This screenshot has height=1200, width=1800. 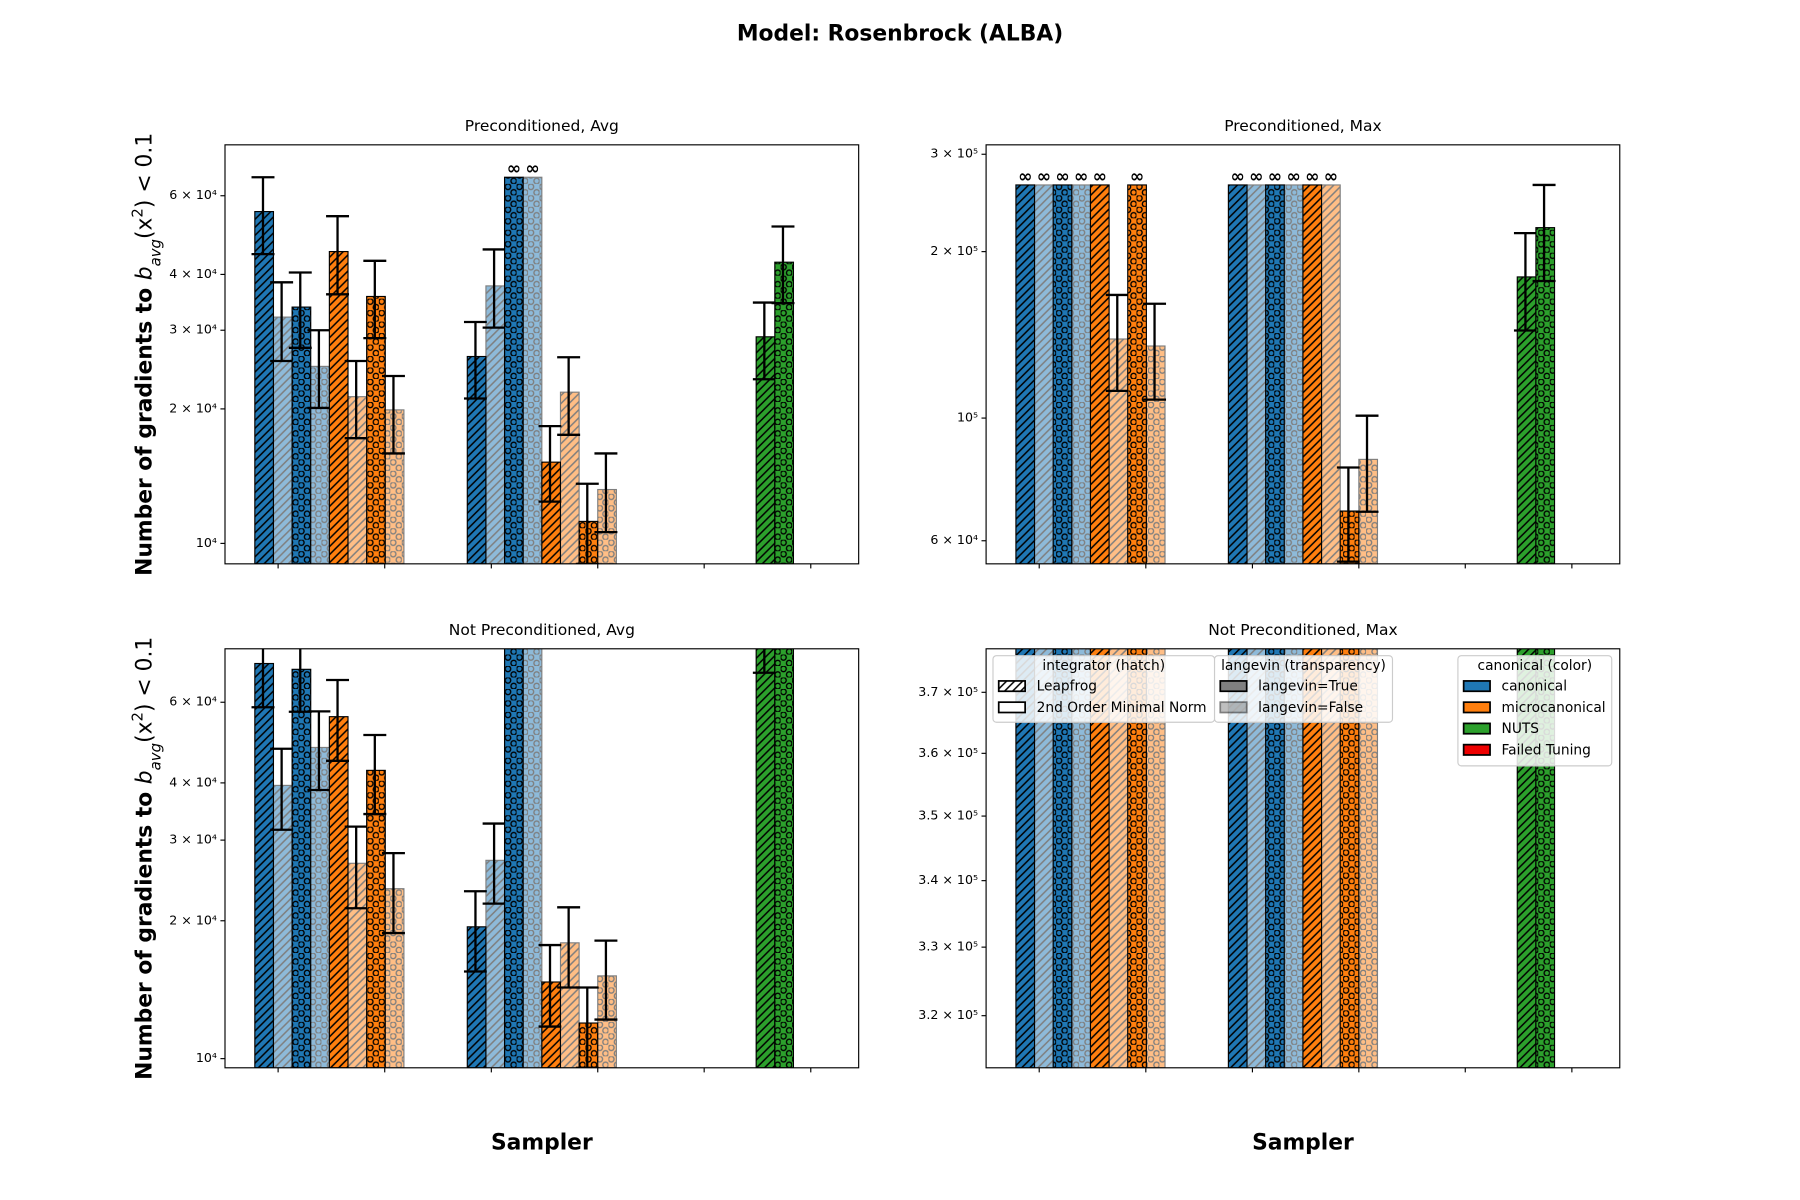 What do you see at coordinates (954, 153) in the screenshot?
I see `y-tick-label: 3 × 10⁵` at bounding box center [954, 153].